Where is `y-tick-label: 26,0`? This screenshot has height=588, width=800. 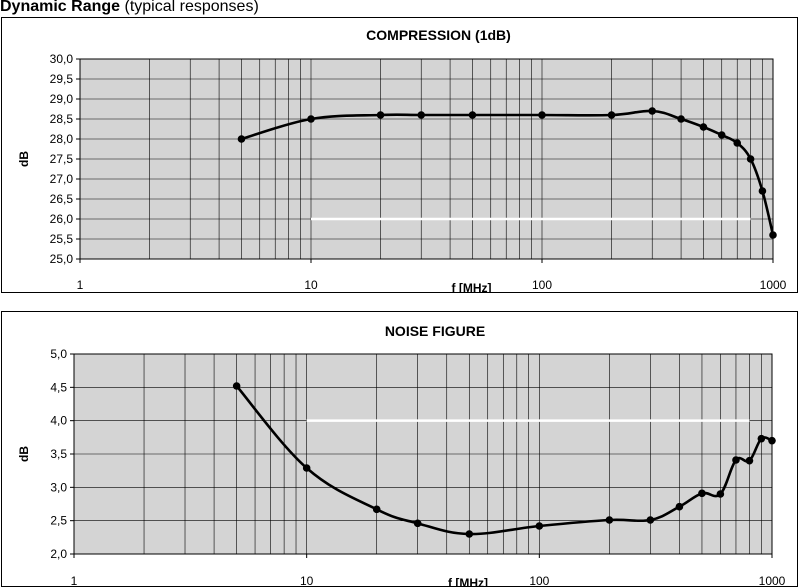 y-tick-label: 26,0 is located at coordinates (62, 219).